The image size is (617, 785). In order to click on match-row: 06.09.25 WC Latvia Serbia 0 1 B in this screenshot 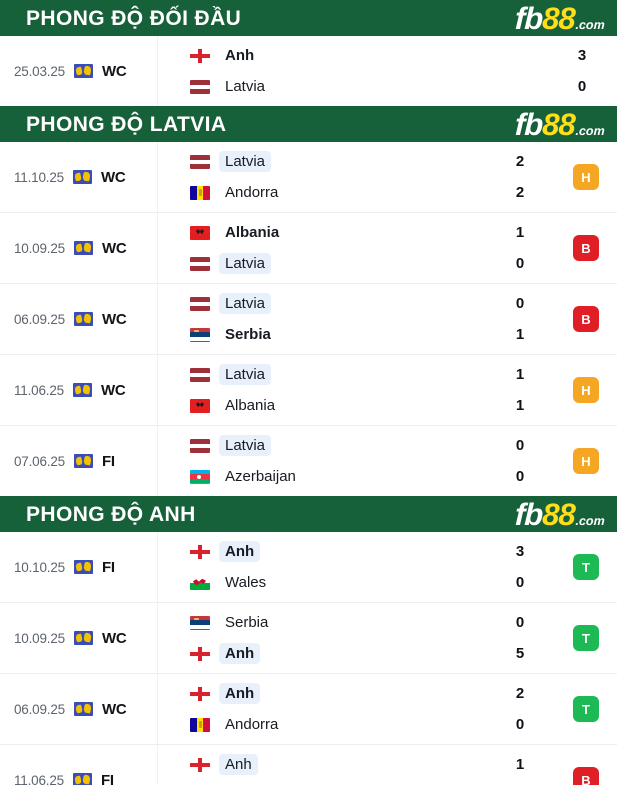, I will do `click(308, 319)`.